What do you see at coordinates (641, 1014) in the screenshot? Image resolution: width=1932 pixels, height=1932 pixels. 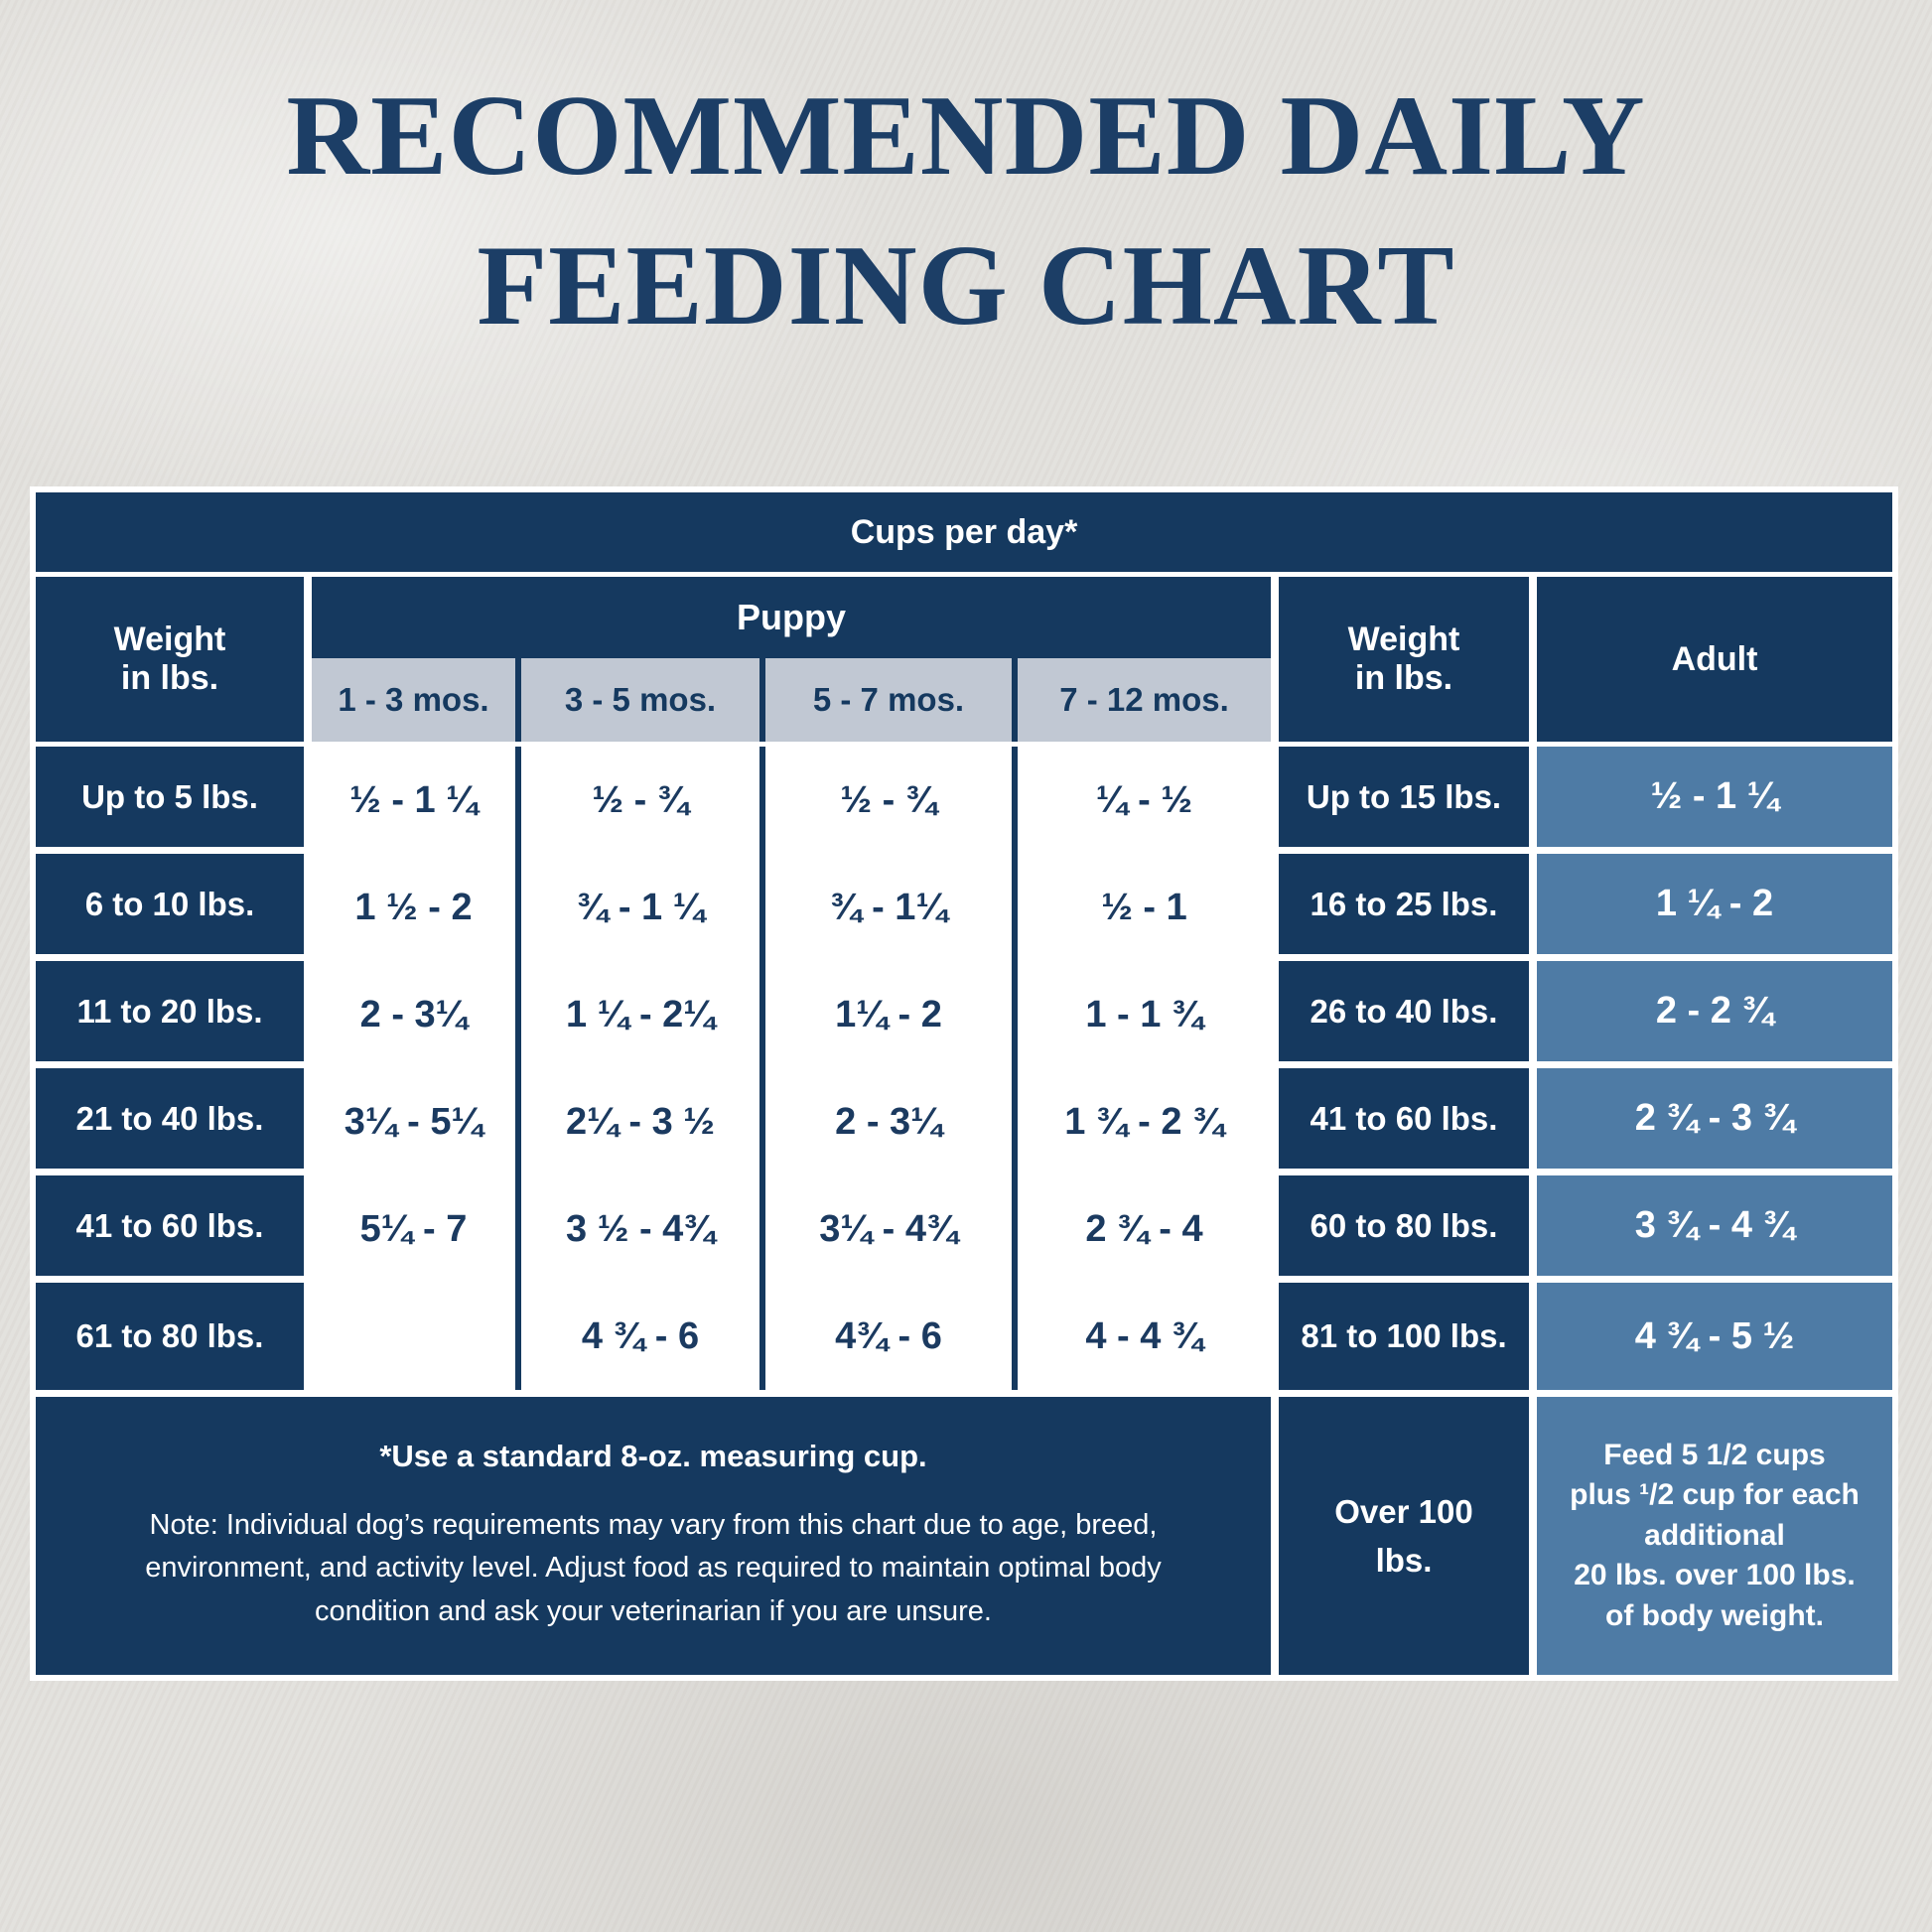 I see `table-cell: 1 ¼ - 2¼` at bounding box center [641, 1014].